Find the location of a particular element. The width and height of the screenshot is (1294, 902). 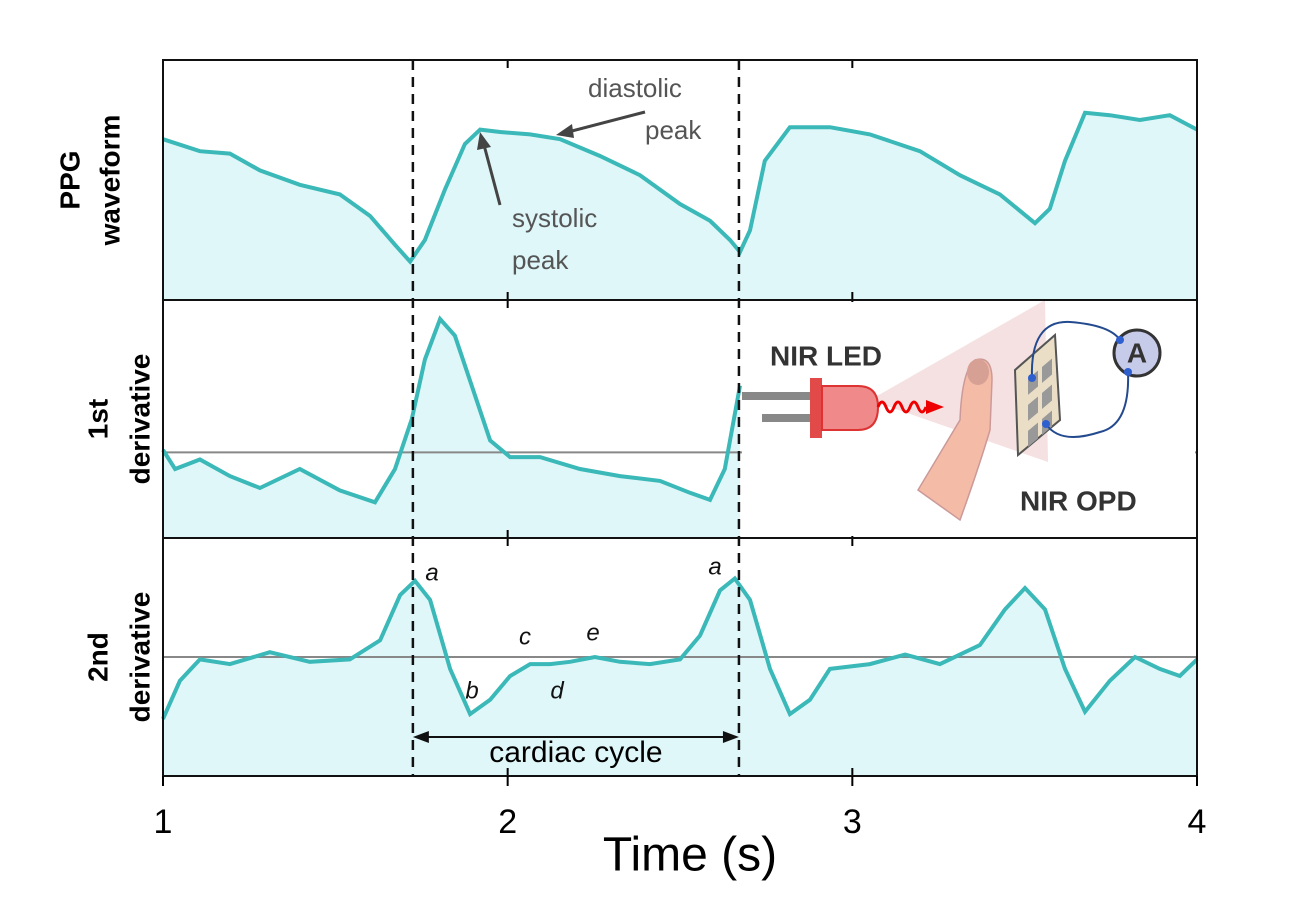

ammeter is located at coordinates (1137, 353).